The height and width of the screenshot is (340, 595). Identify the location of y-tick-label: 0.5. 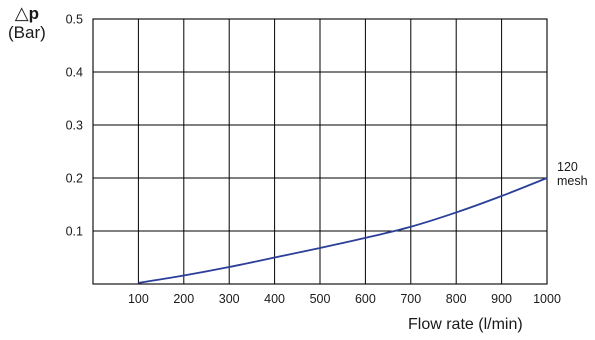
(74, 20).